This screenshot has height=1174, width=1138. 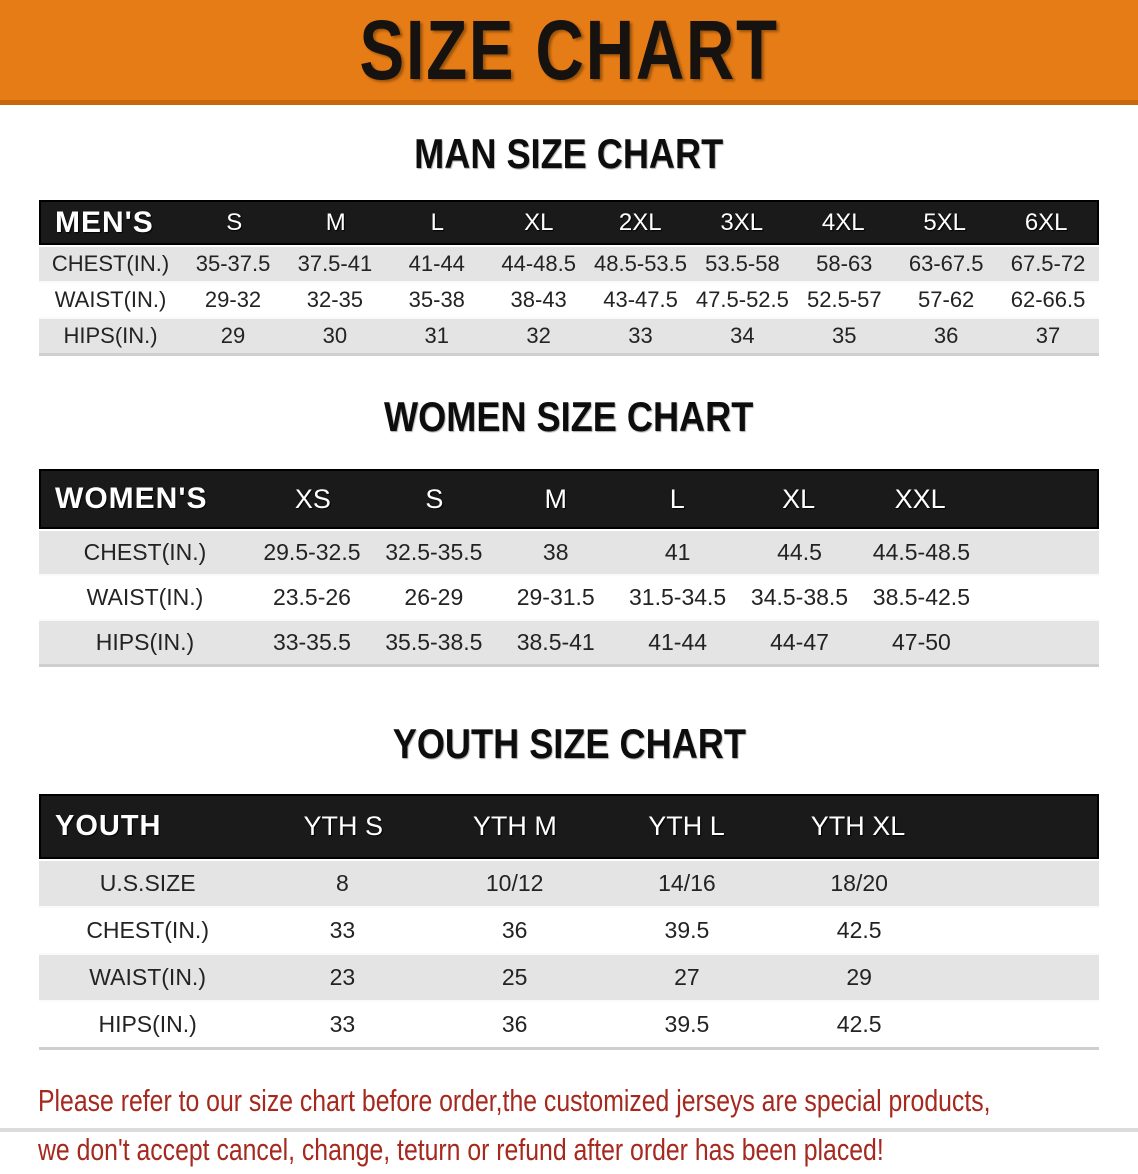 What do you see at coordinates (1039, 499) in the screenshot?
I see `header-spacer` at bounding box center [1039, 499].